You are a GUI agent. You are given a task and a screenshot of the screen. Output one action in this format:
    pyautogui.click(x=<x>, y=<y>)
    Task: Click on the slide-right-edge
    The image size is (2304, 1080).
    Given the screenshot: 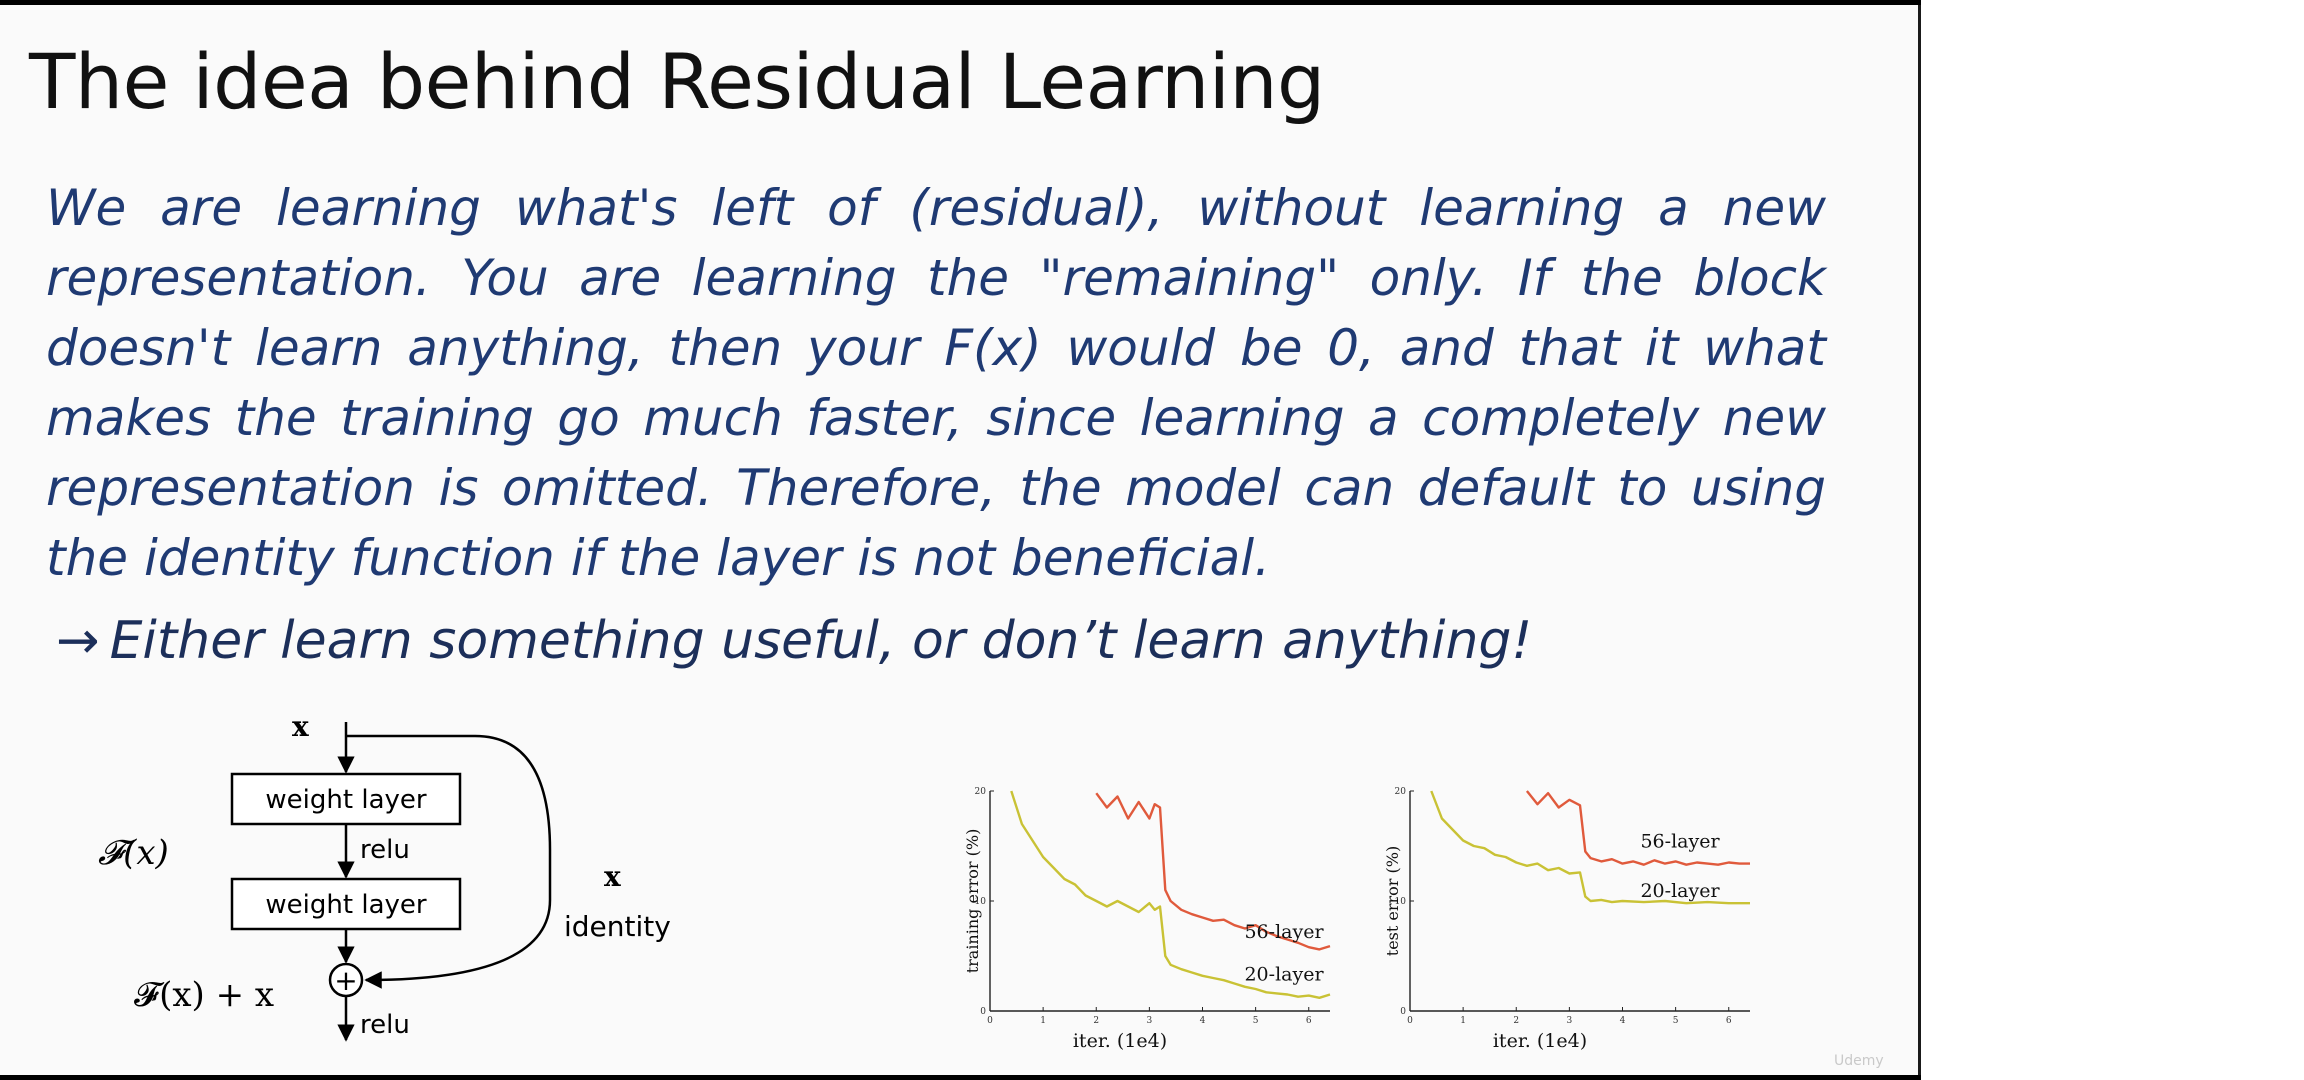 What is the action you would take?
    pyautogui.click(x=1919, y=540)
    